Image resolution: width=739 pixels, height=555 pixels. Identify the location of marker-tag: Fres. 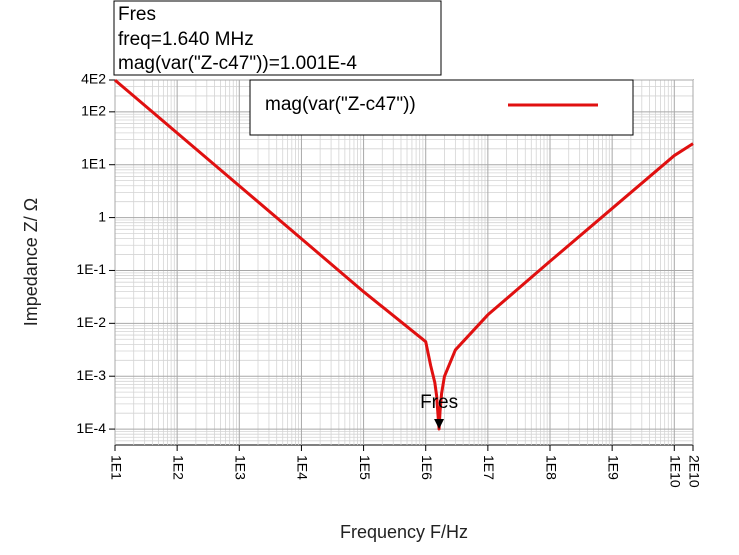
(439, 402).